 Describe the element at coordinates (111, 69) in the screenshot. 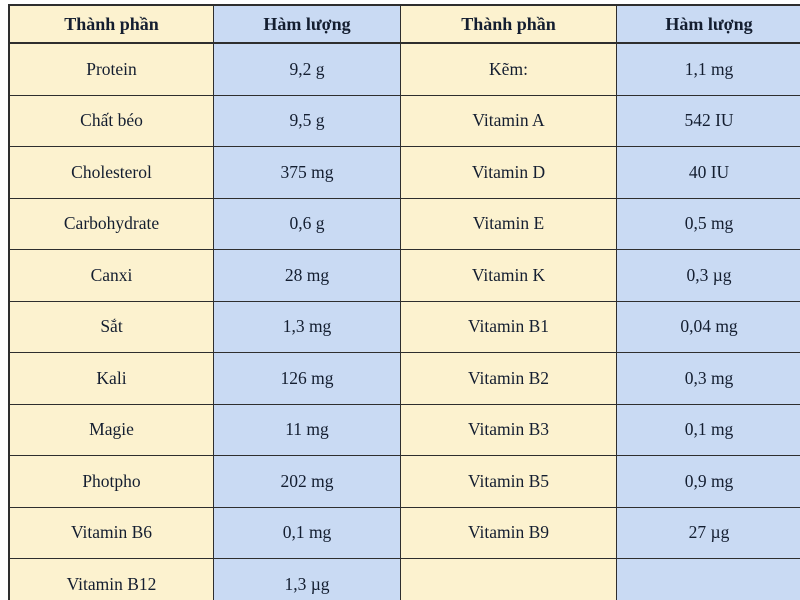

I see `component-cell-left: Protein` at that location.